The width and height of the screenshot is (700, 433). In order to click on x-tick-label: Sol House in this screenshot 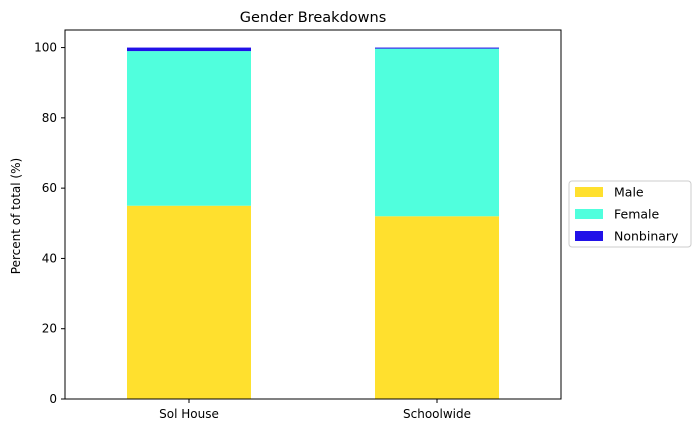, I will do `click(189, 414)`.